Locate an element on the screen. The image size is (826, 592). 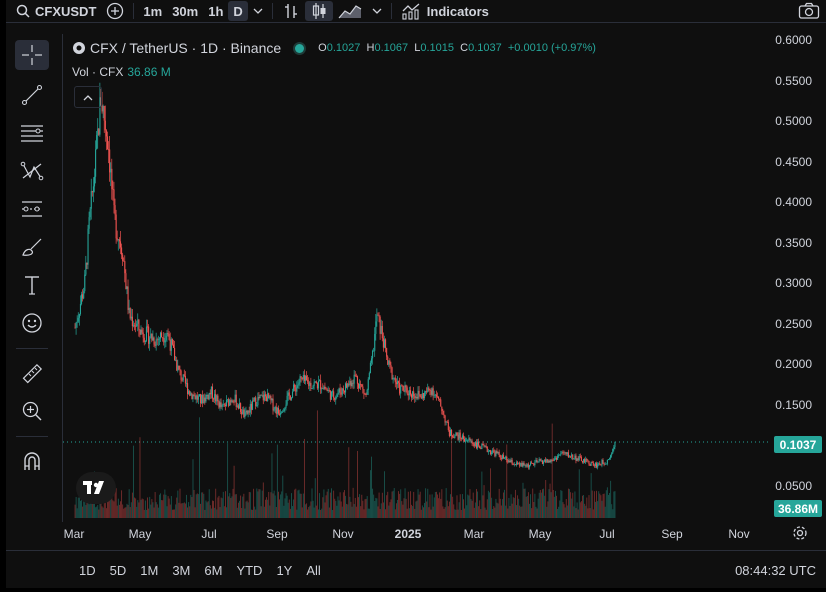
snapshot-button is located at coordinates (809, 11).